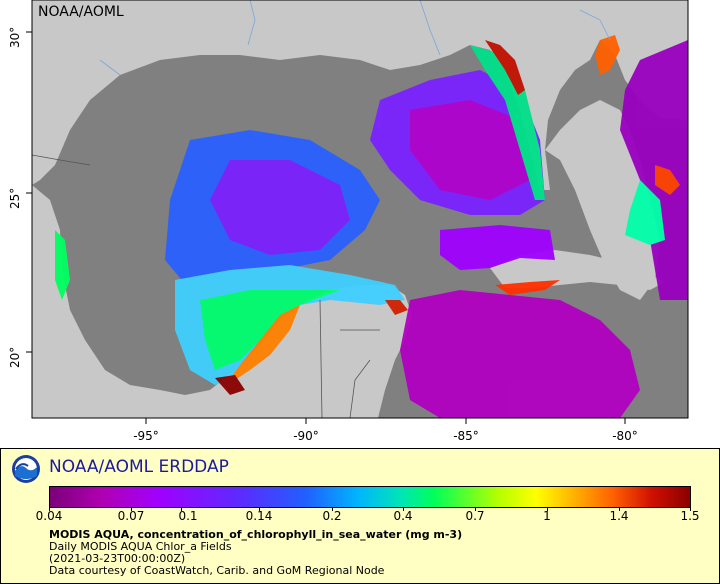 The image size is (720, 584). Describe the element at coordinates (140, 546) in the screenshot. I see `dataset-name: Daily MODIS AQUA Chlor_a Fields` at that location.